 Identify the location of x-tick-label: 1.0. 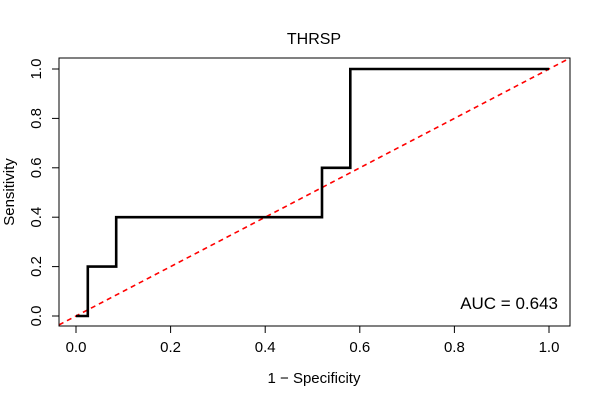
(549, 347).